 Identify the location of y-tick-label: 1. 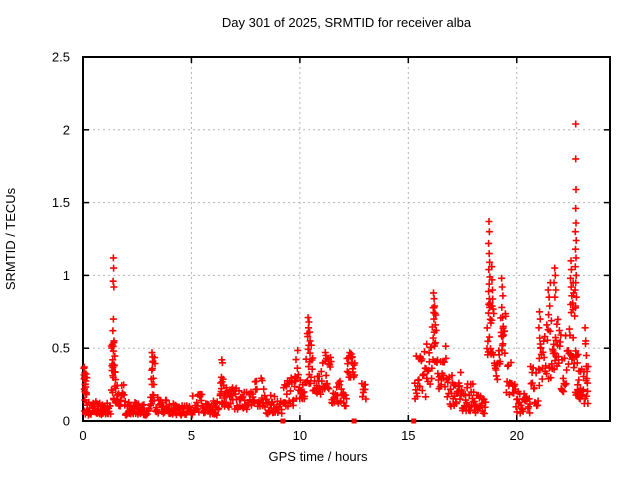
(66, 275).